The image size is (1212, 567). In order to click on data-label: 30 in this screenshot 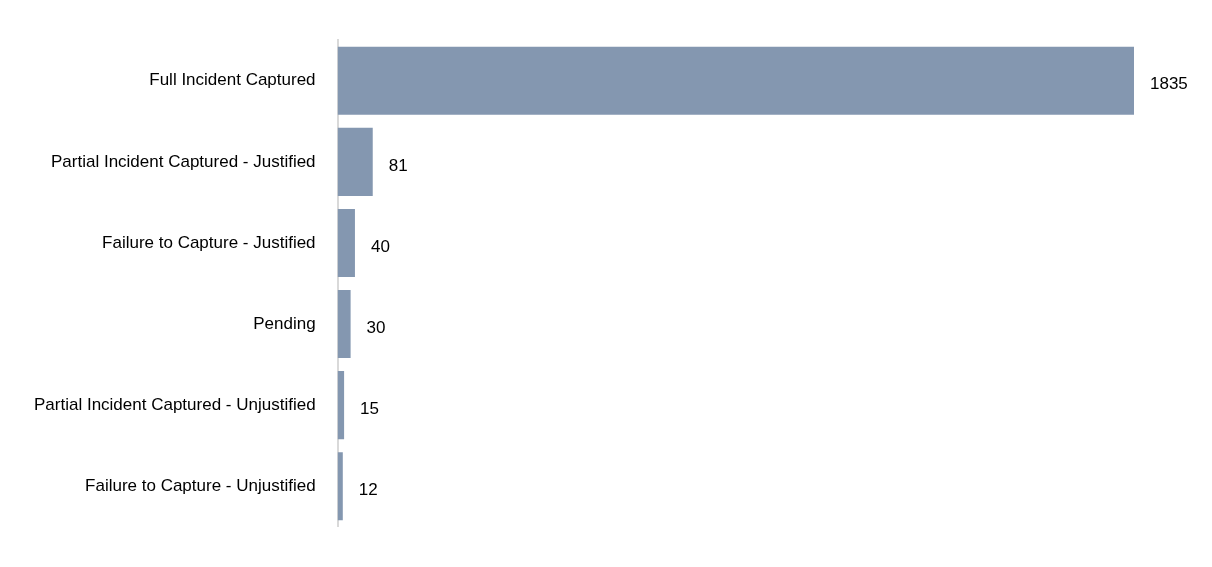, I will do `click(376, 327)`.